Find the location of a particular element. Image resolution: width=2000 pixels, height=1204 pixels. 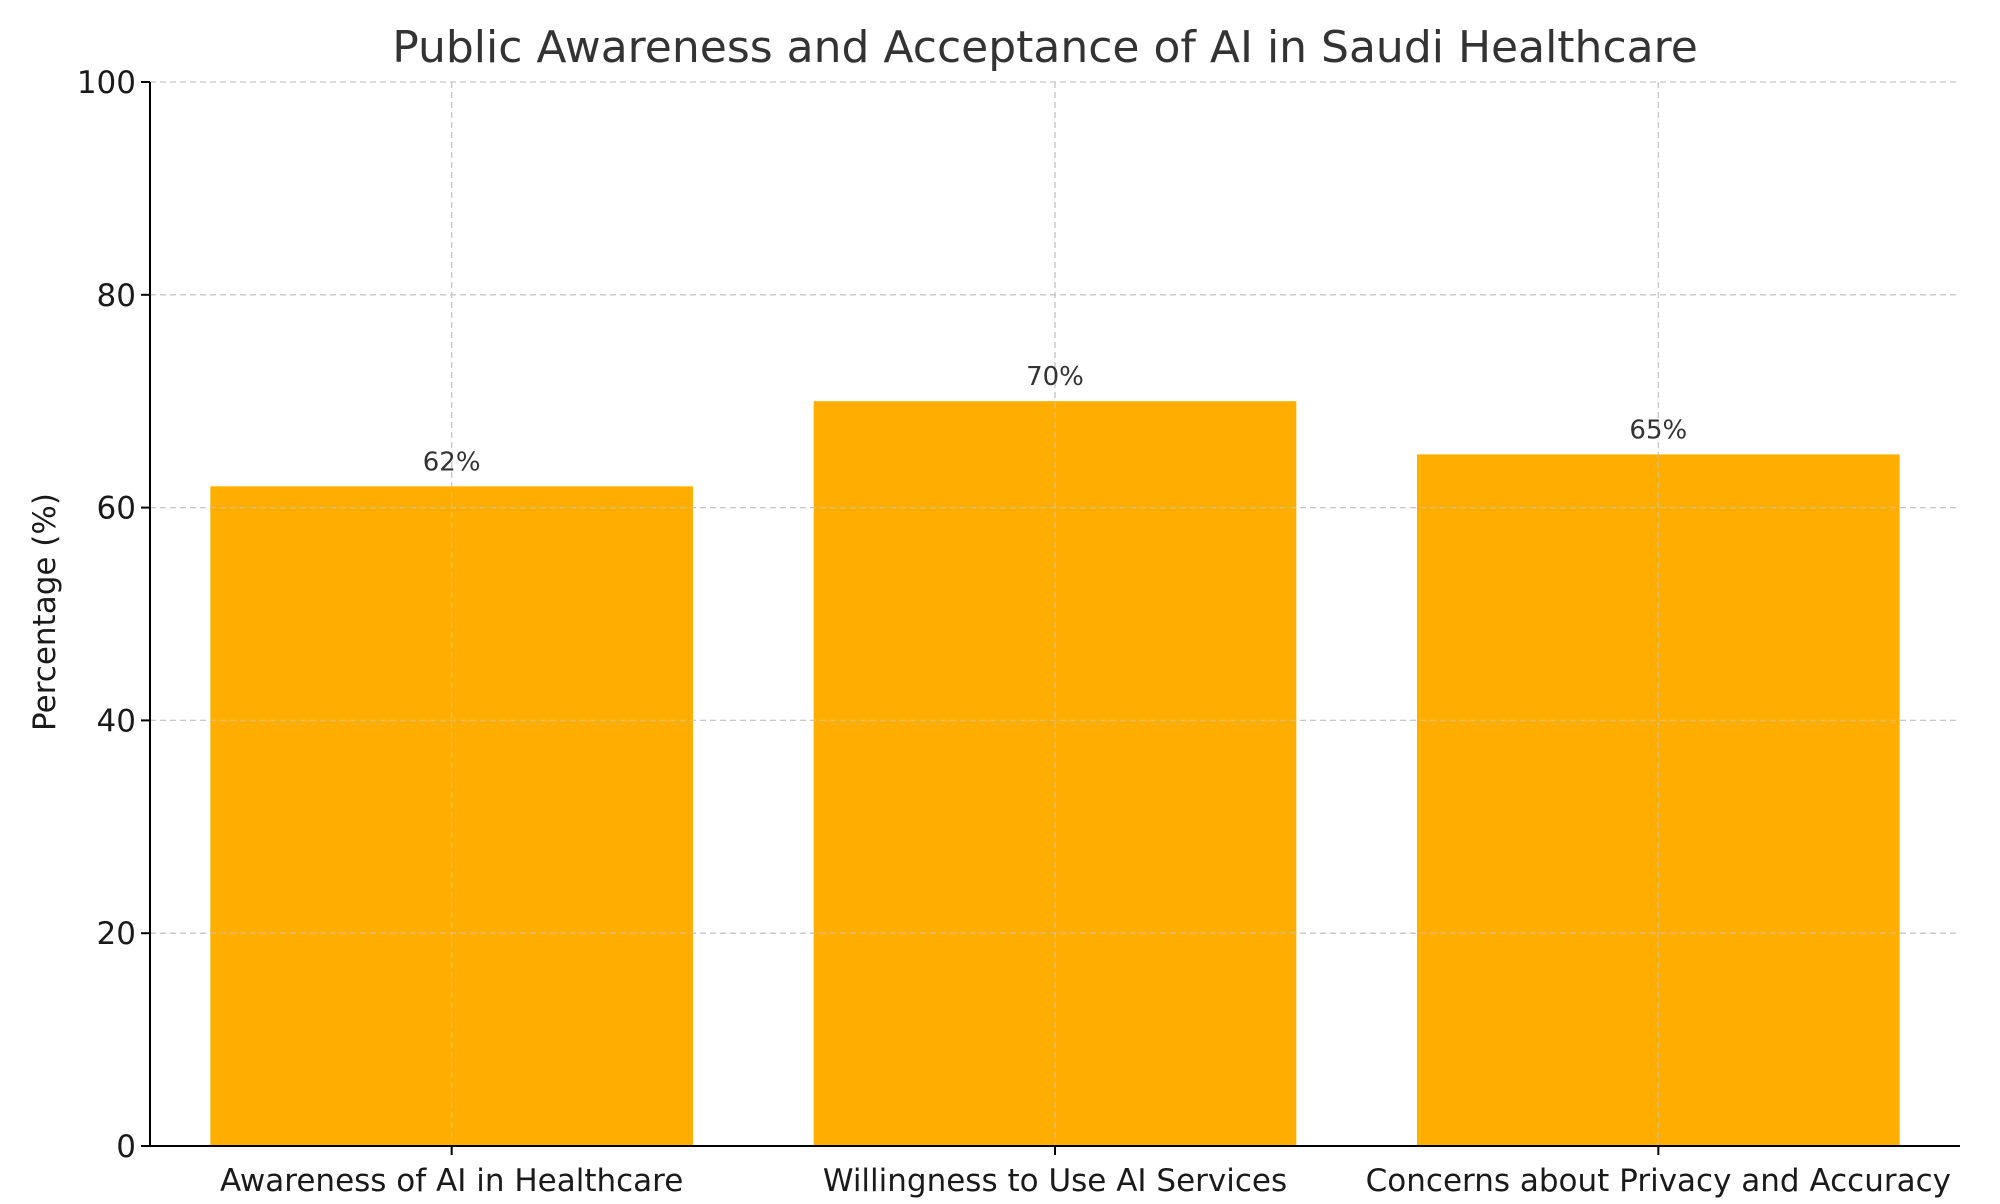

bar is located at coordinates (1658, 800).